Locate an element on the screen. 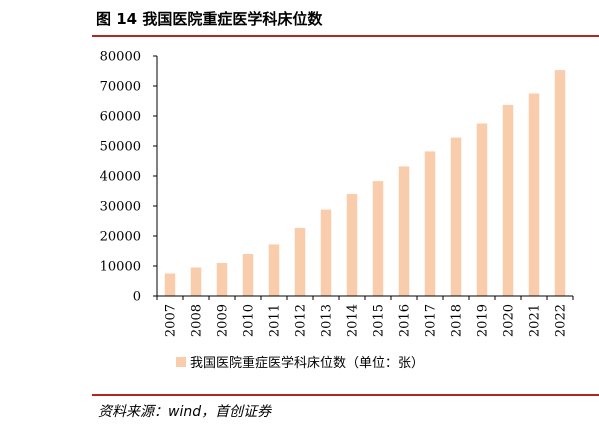 This screenshot has height=433, width=599. bar-2011 is located at coordinates (274, 270).